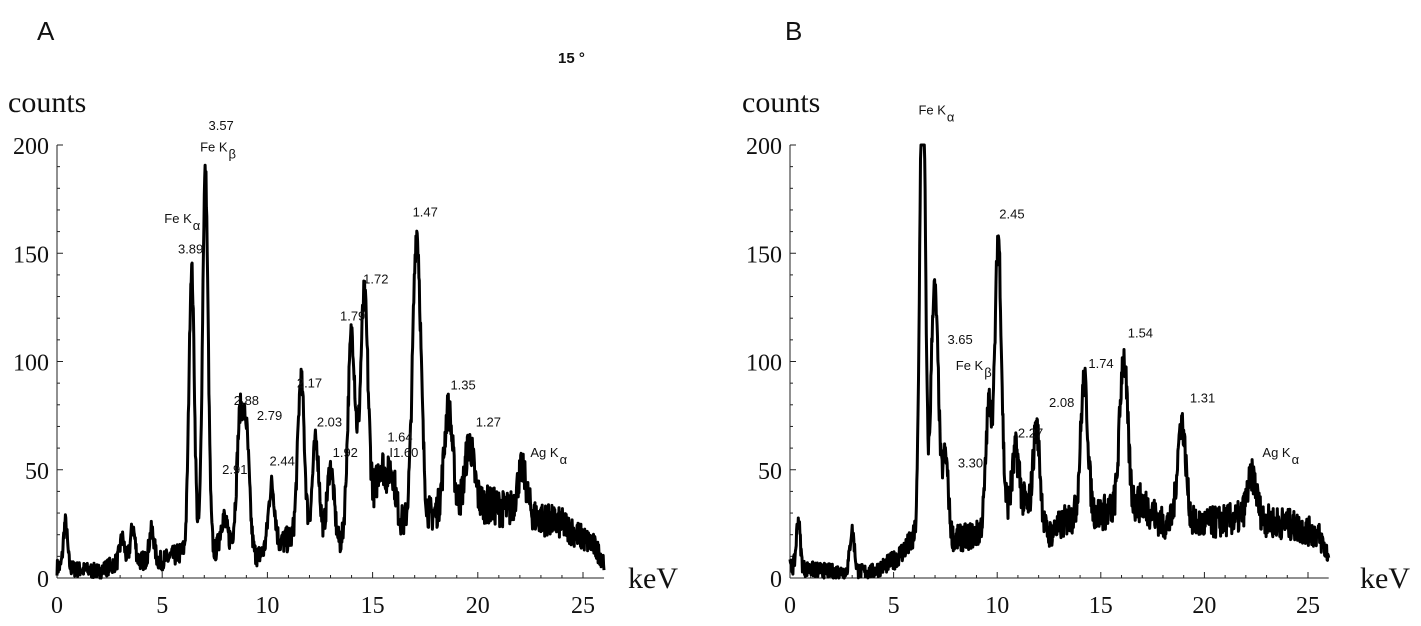 The image size is (1421, 626). Describe the element at coordinates (1030, 432) in the screenshot. I see `peak-annotation: 2.27` at that location.